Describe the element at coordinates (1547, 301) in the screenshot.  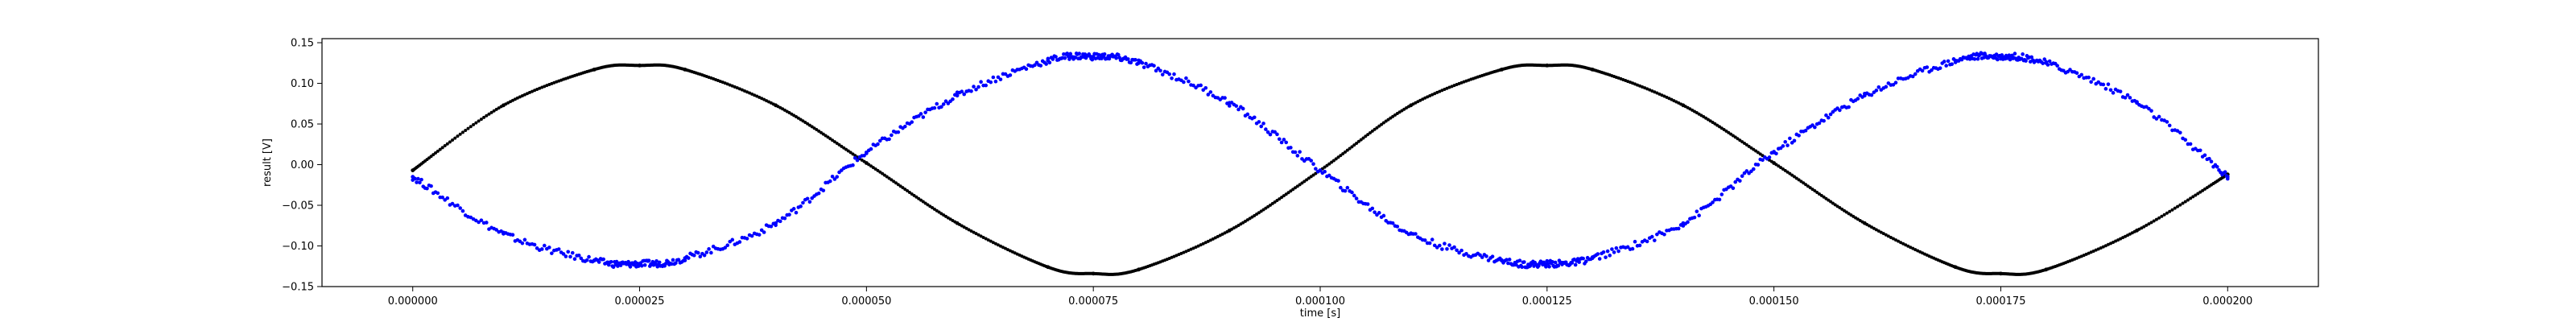
I see `x-tick-label: 0.000125` at that location.